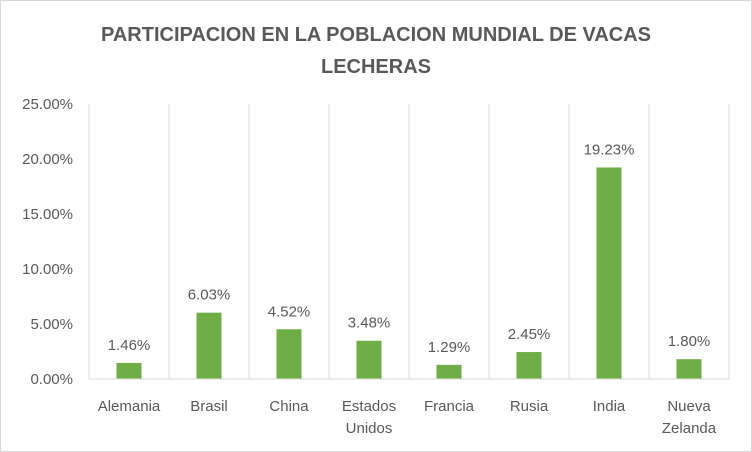  I want to click on y-tick-label: 5.00%, so click(51, 324).